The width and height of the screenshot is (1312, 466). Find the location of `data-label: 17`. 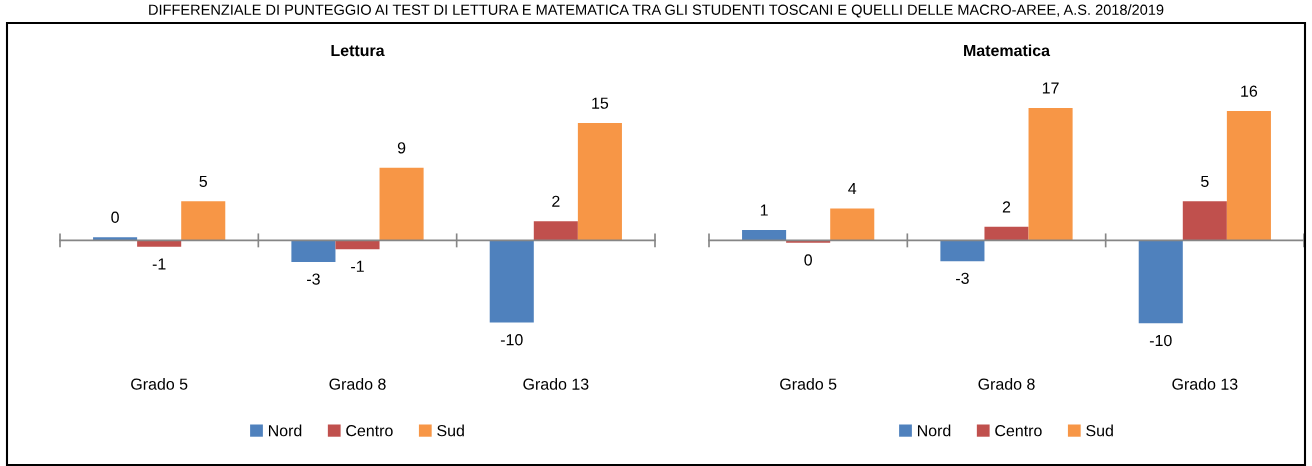

data-label: 17 is located at coordinates (1050, 88).